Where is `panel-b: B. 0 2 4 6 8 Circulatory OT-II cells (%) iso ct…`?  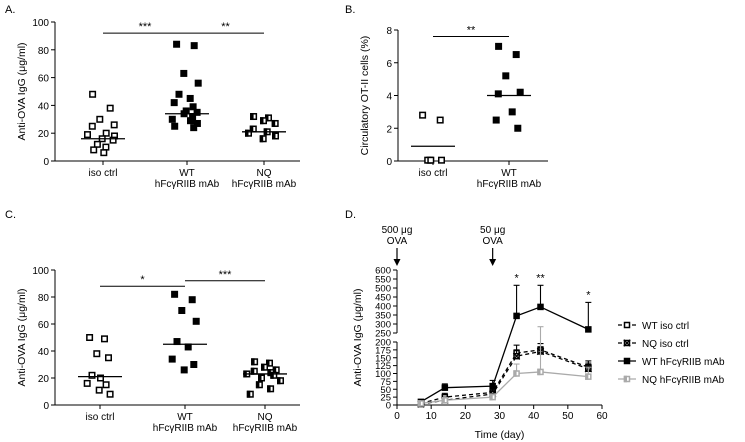 panel-b: B. 0 2 4 6 8 Circulatory OT-II cells (%) iso ct… is located at coordinates (446, 97).